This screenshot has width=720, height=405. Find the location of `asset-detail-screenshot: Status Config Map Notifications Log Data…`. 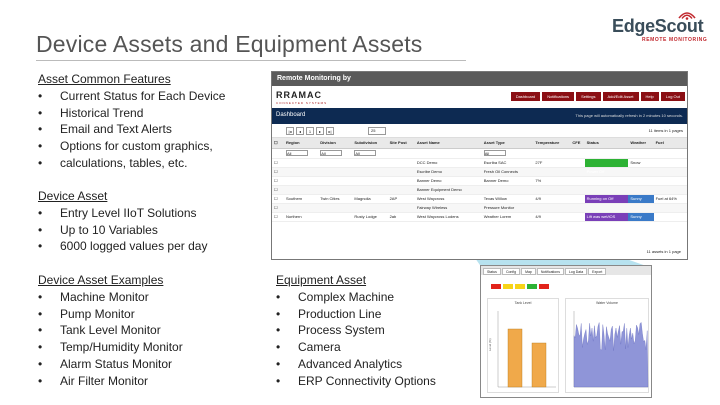

asset-detail-screenshot: Status Config Map Notifications Log Data… is located at coordinates (566, 331).